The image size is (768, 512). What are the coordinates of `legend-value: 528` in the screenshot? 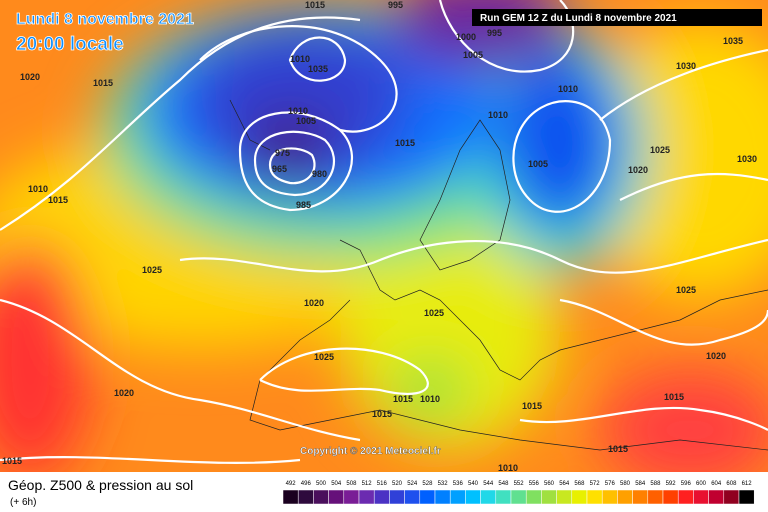 It's located at (427, 484).